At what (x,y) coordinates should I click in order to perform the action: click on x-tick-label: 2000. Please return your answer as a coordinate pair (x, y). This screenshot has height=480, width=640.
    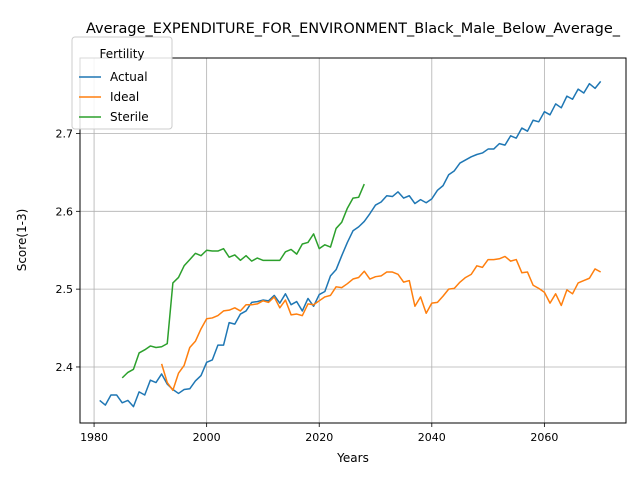
    Looking at the image, I should click on (207, 437).